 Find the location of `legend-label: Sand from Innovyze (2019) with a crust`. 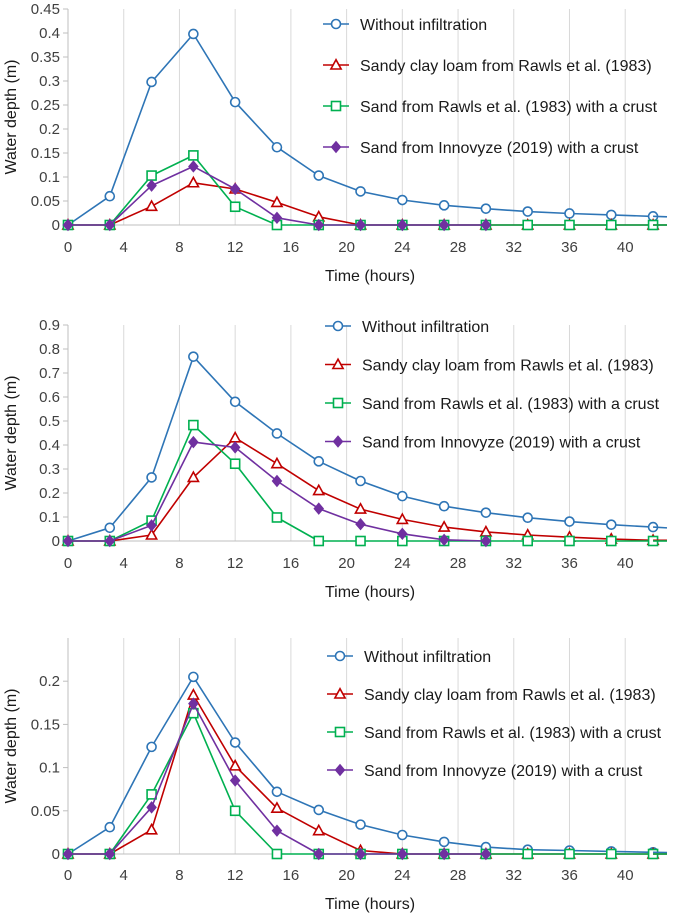

legend-label: Sand from Innovyze (2019) with a crust is located at coordinates (503, 771).